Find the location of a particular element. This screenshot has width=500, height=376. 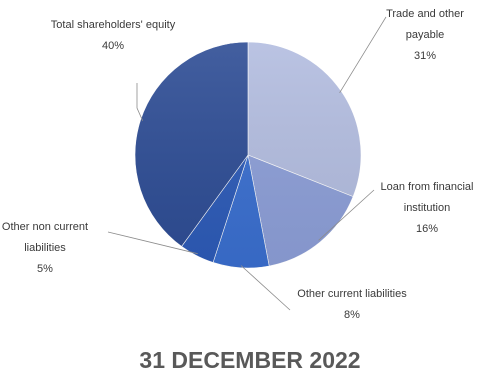

slice-name-label: Other current liabilities is located at coordinates (352, 294).